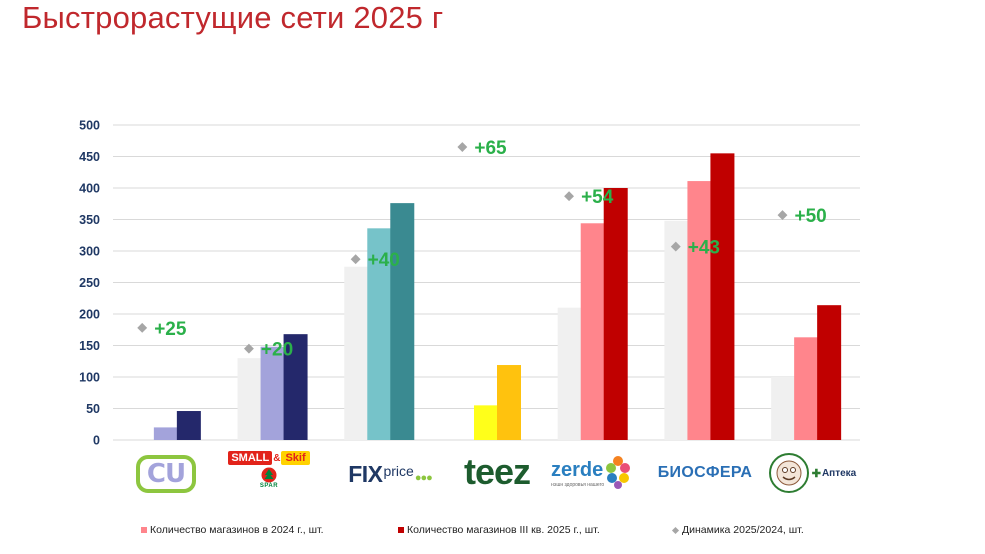 This screenshot has width=985, height=554. I want to click on legend-label-2024: Количество магазинов в 2024 г., шт., so click(237, 530).